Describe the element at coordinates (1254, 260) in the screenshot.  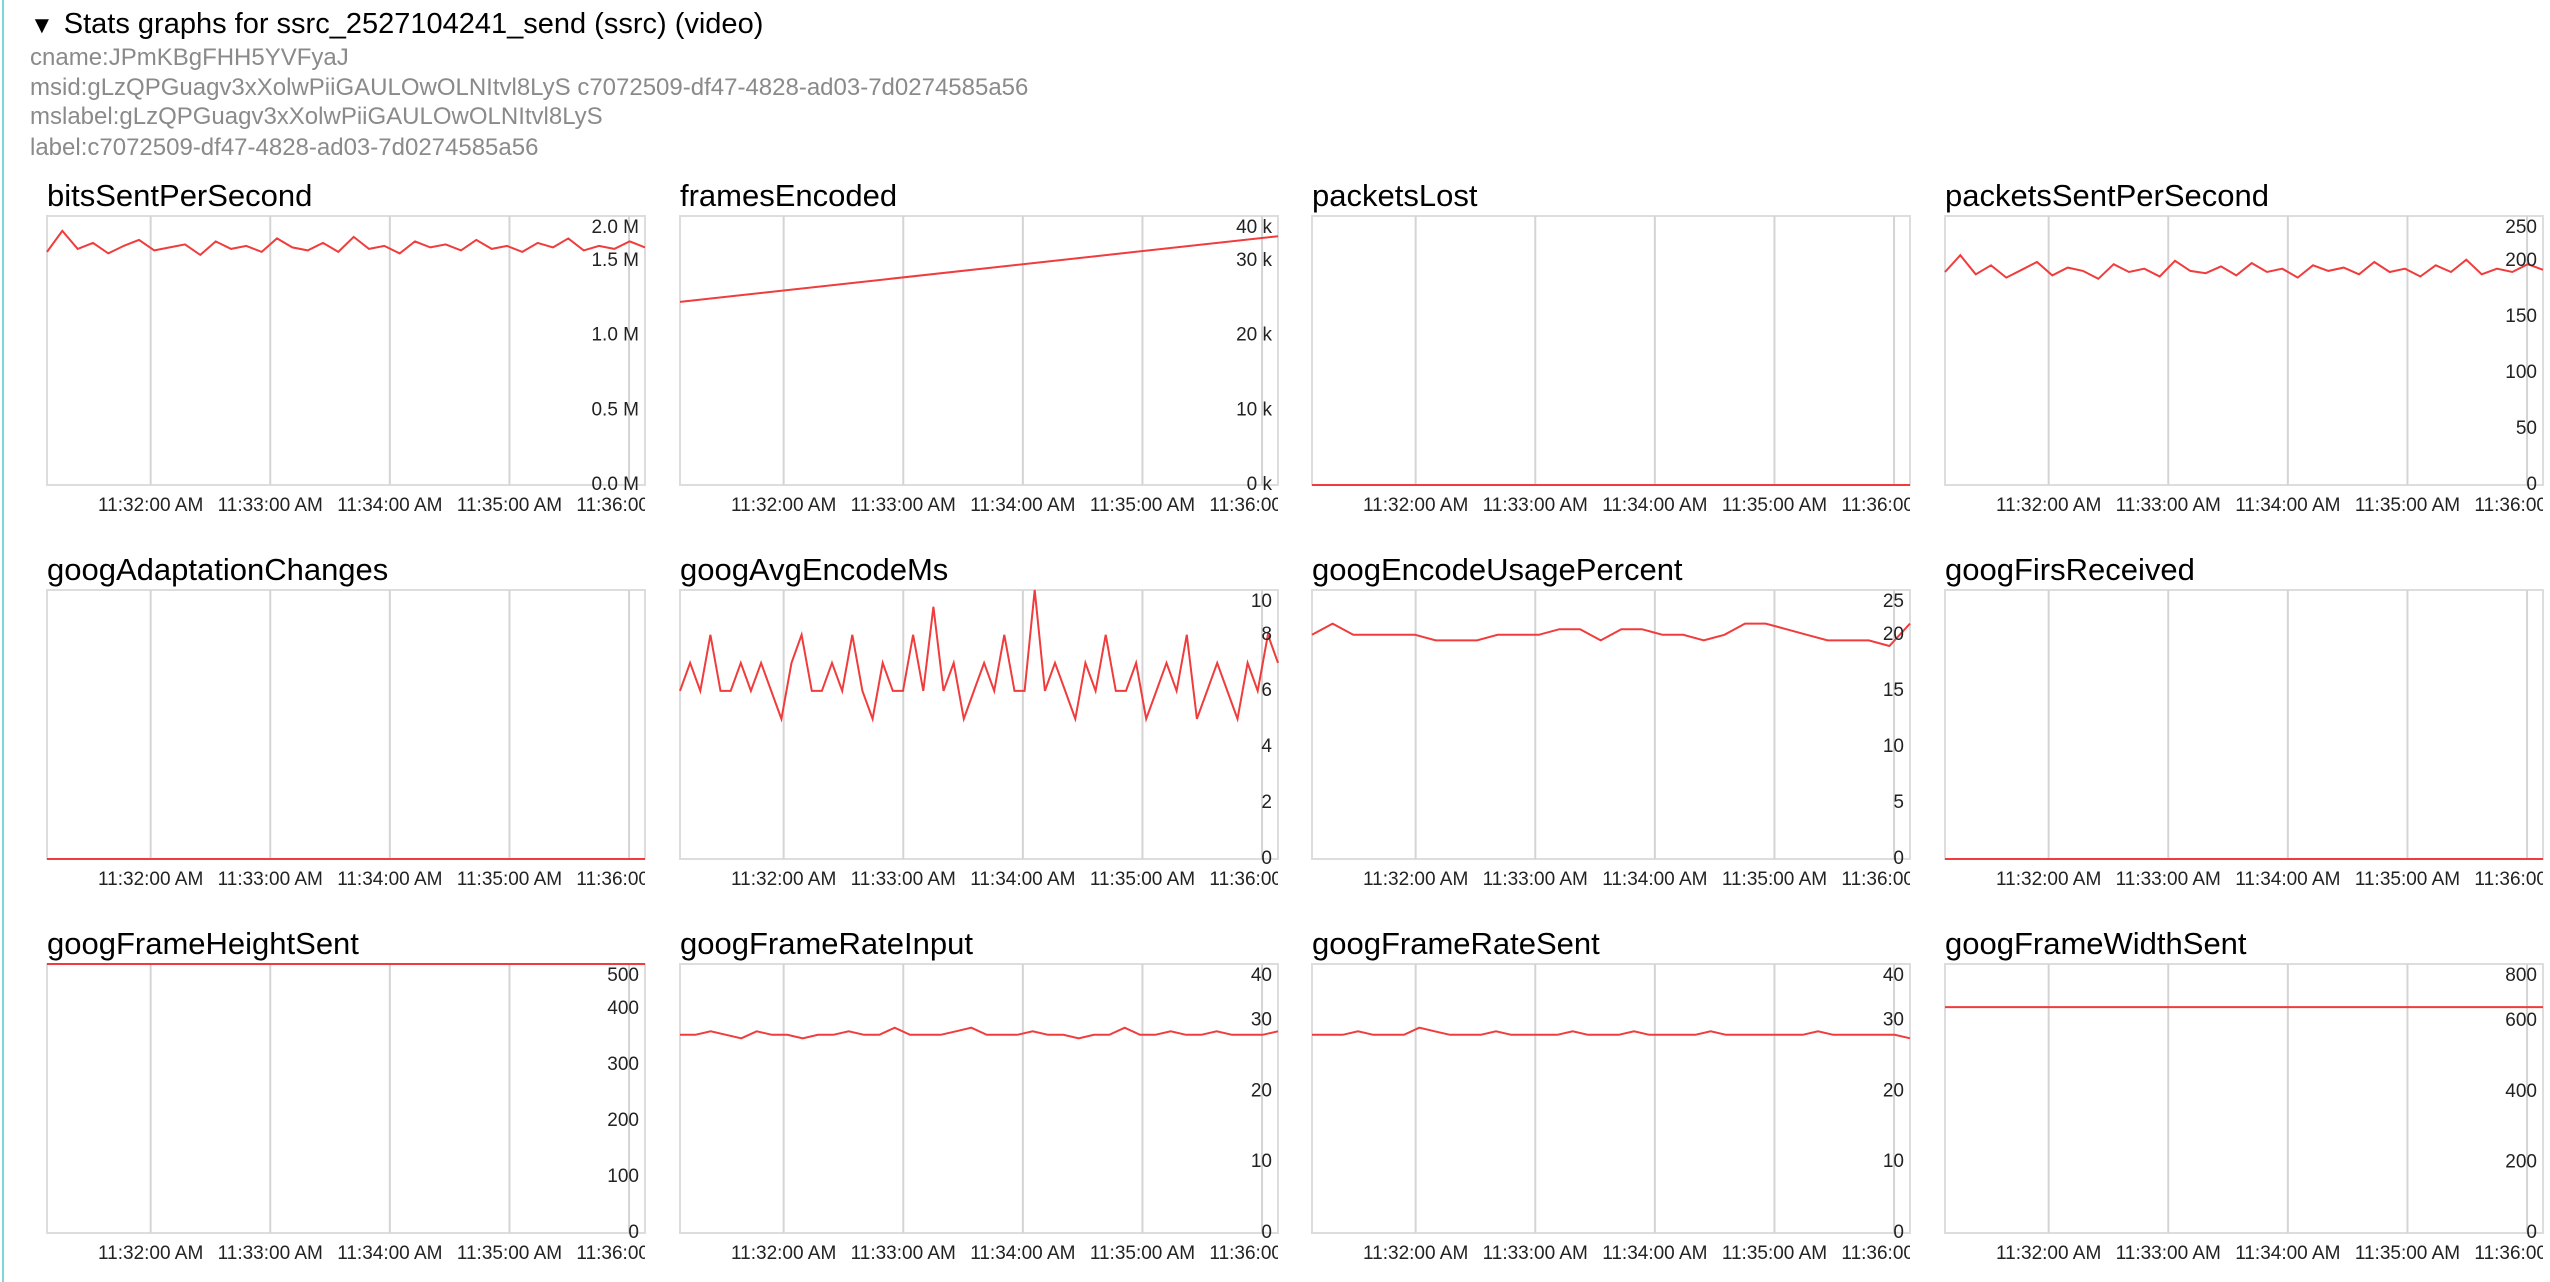
I see `y-tick-label: 30 k` at that location.